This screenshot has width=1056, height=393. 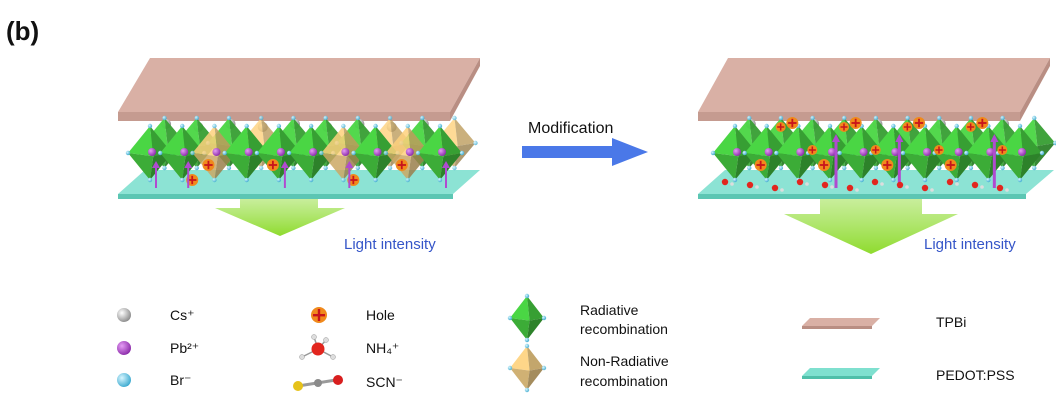 I want to click on modification-arrow, so click(x=585, y=152).